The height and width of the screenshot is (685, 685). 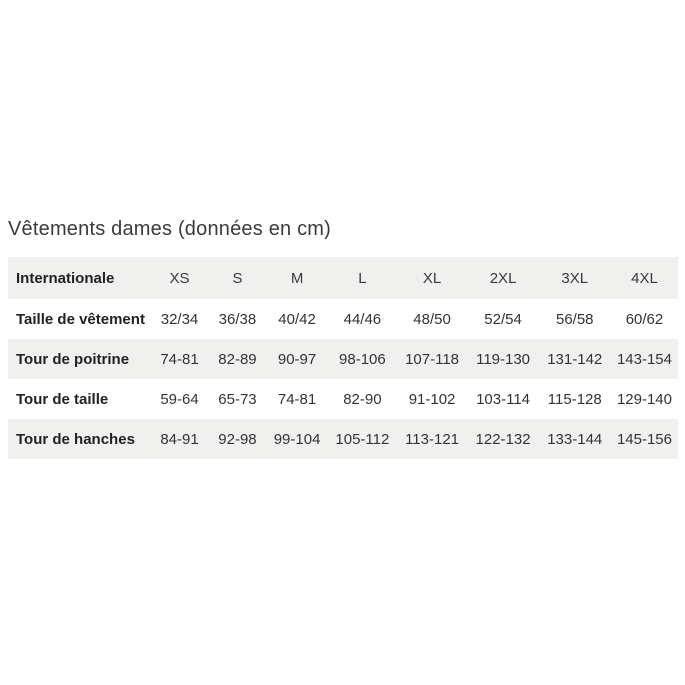 What do you see at coordinates (574, 319) in the screenshot?
I see `value-cell: 56/58` at bounding box center [574, 319].